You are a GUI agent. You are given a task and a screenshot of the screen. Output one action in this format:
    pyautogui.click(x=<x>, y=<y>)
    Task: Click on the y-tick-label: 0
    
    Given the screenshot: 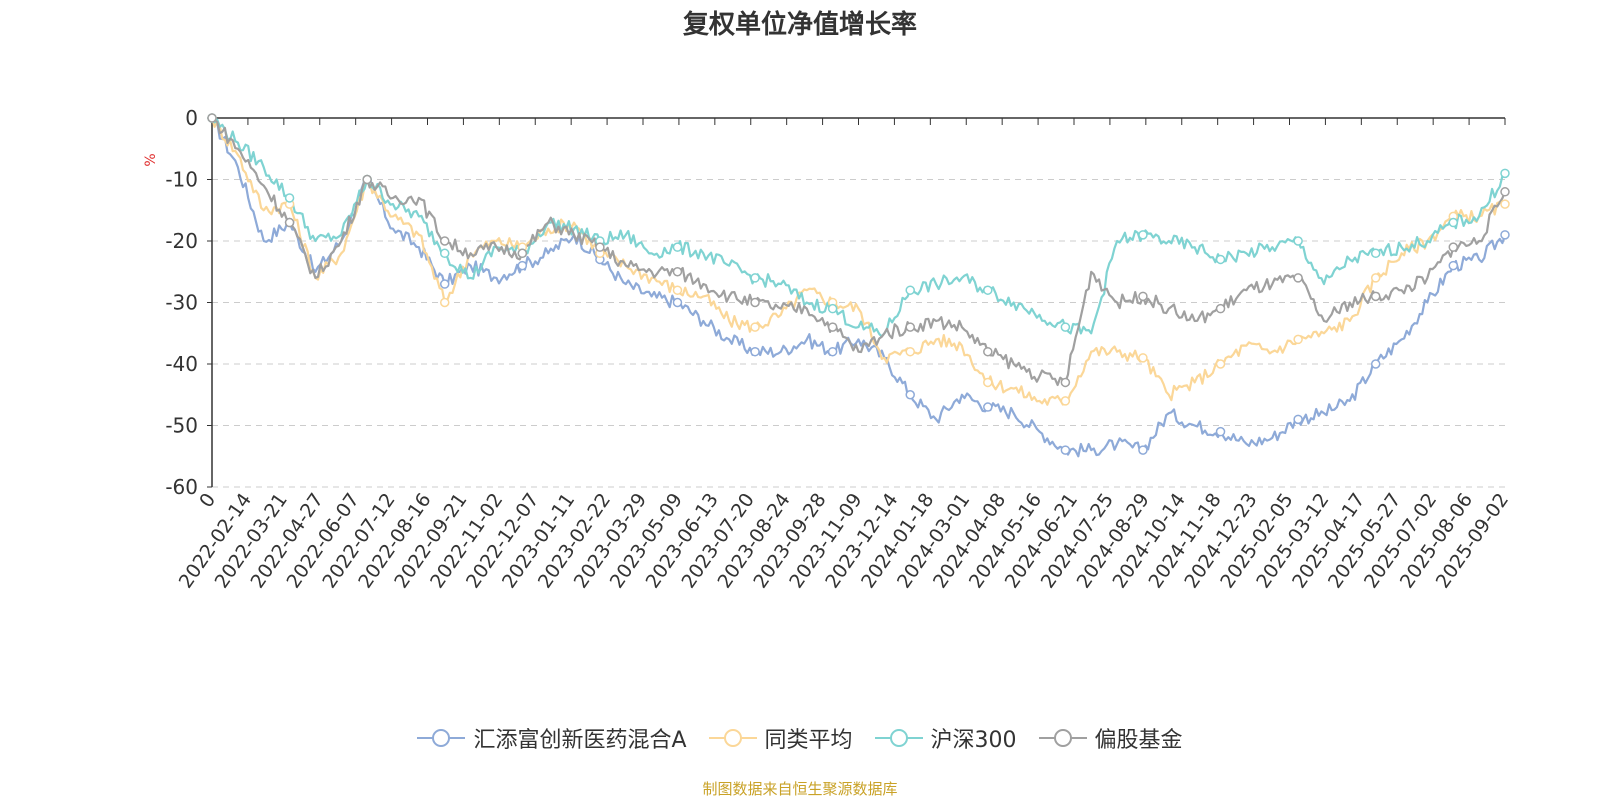 What is the action you would take?
    pyautogui.click(x=191, y=118)
    